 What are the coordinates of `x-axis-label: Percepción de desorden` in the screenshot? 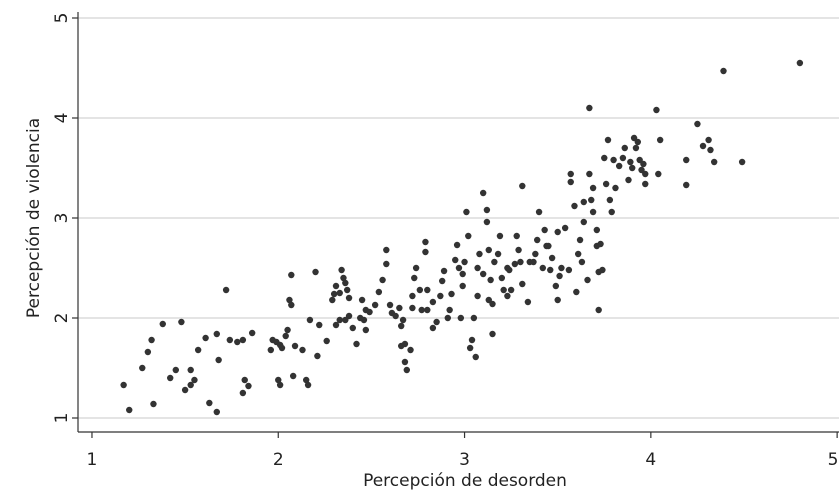 It's located at (465, 481).